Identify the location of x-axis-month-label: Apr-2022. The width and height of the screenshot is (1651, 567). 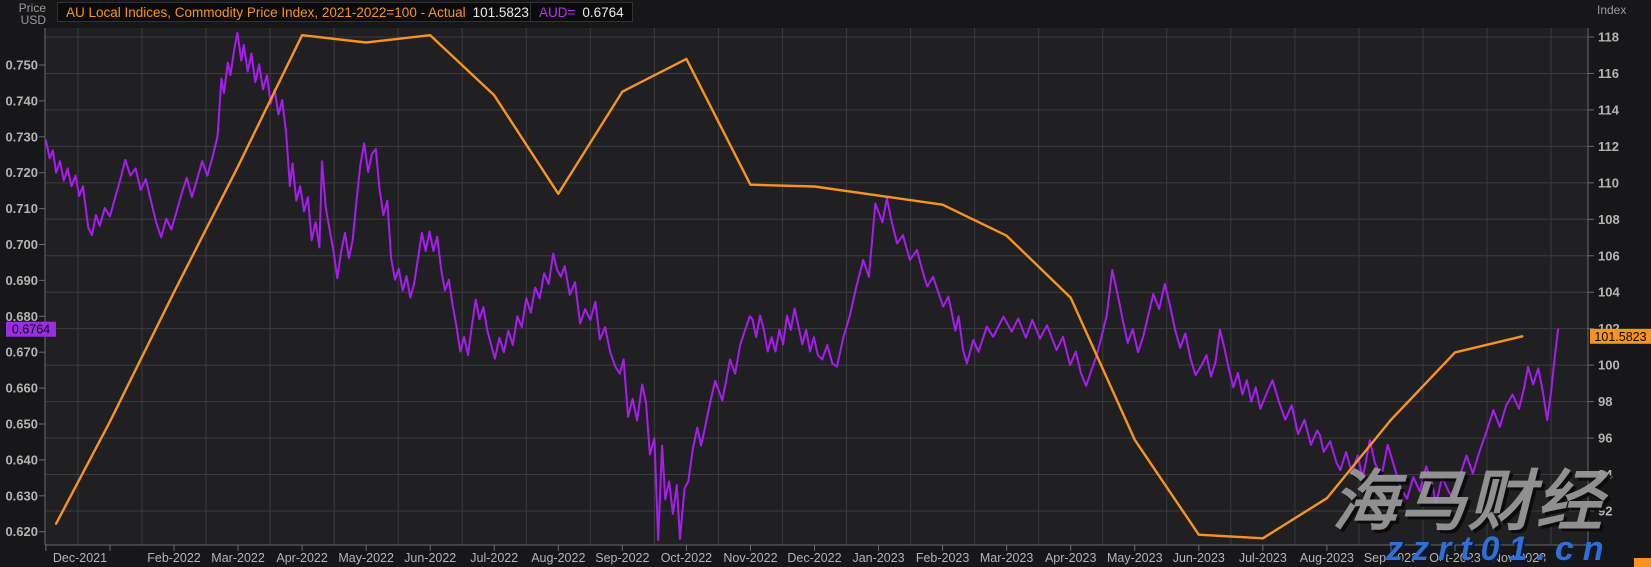
(301, 558).